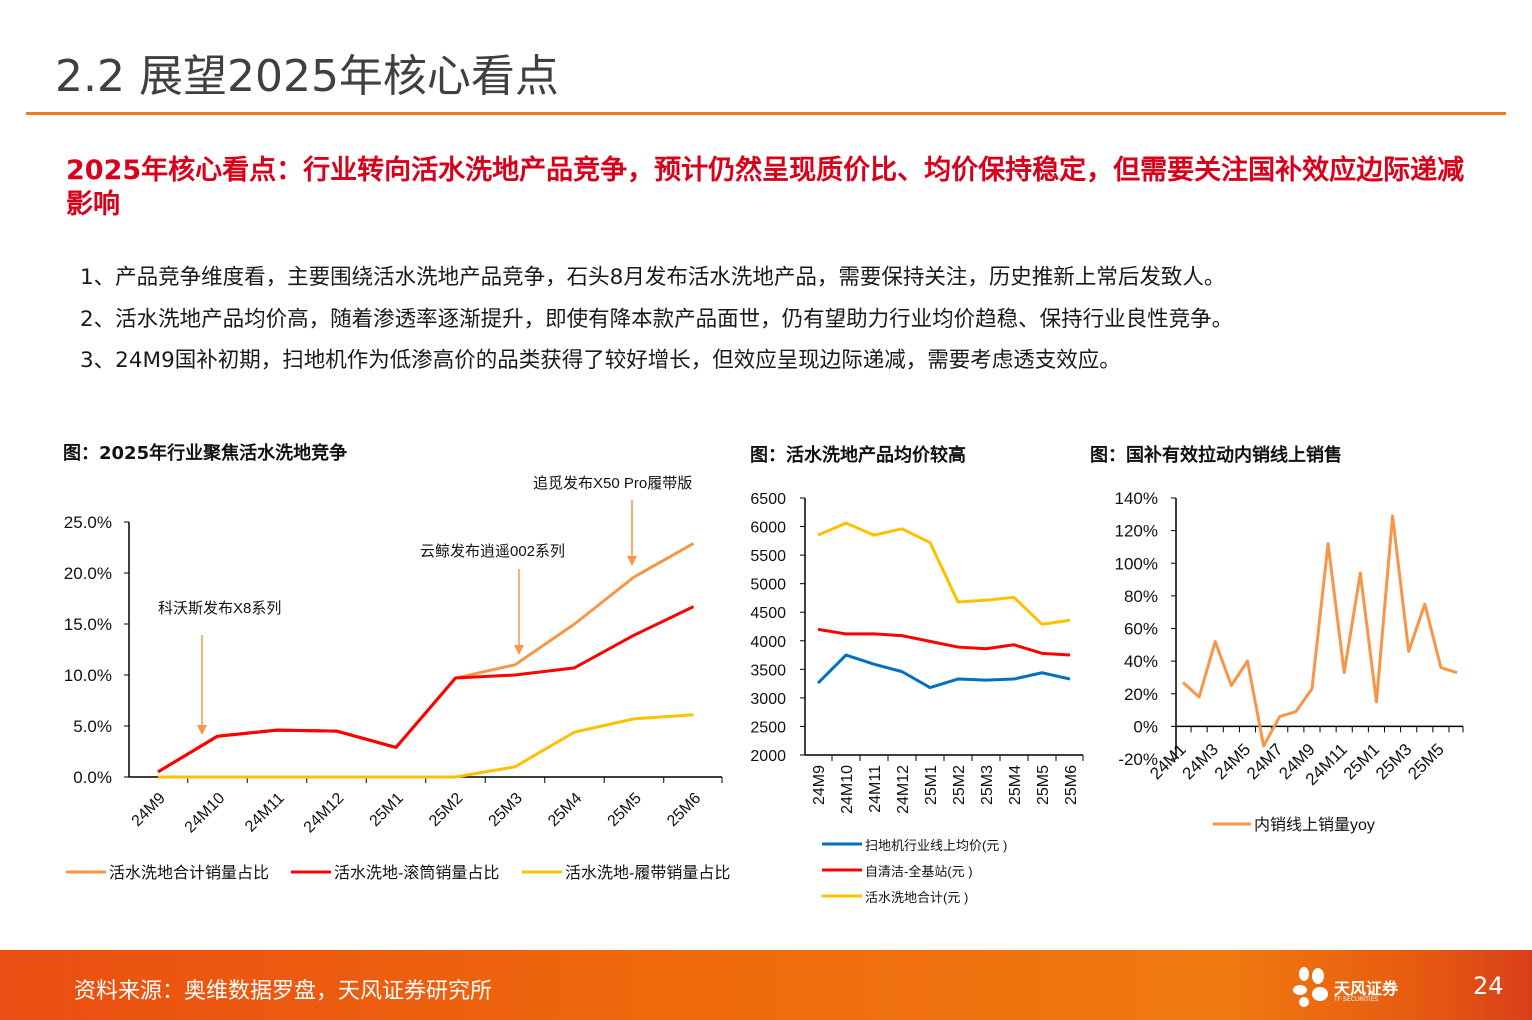  I want to click on logo-subtext: TF SECURITIES, so click(1356, 999).